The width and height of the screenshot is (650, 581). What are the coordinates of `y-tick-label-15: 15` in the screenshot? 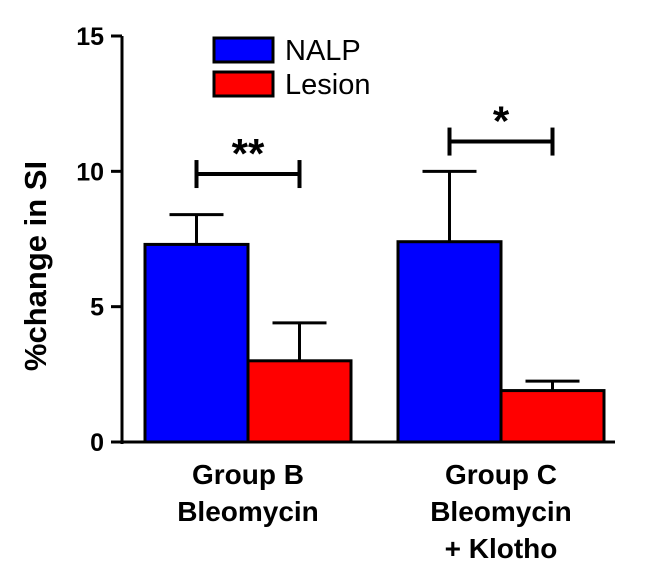 It's located at (90, 37).